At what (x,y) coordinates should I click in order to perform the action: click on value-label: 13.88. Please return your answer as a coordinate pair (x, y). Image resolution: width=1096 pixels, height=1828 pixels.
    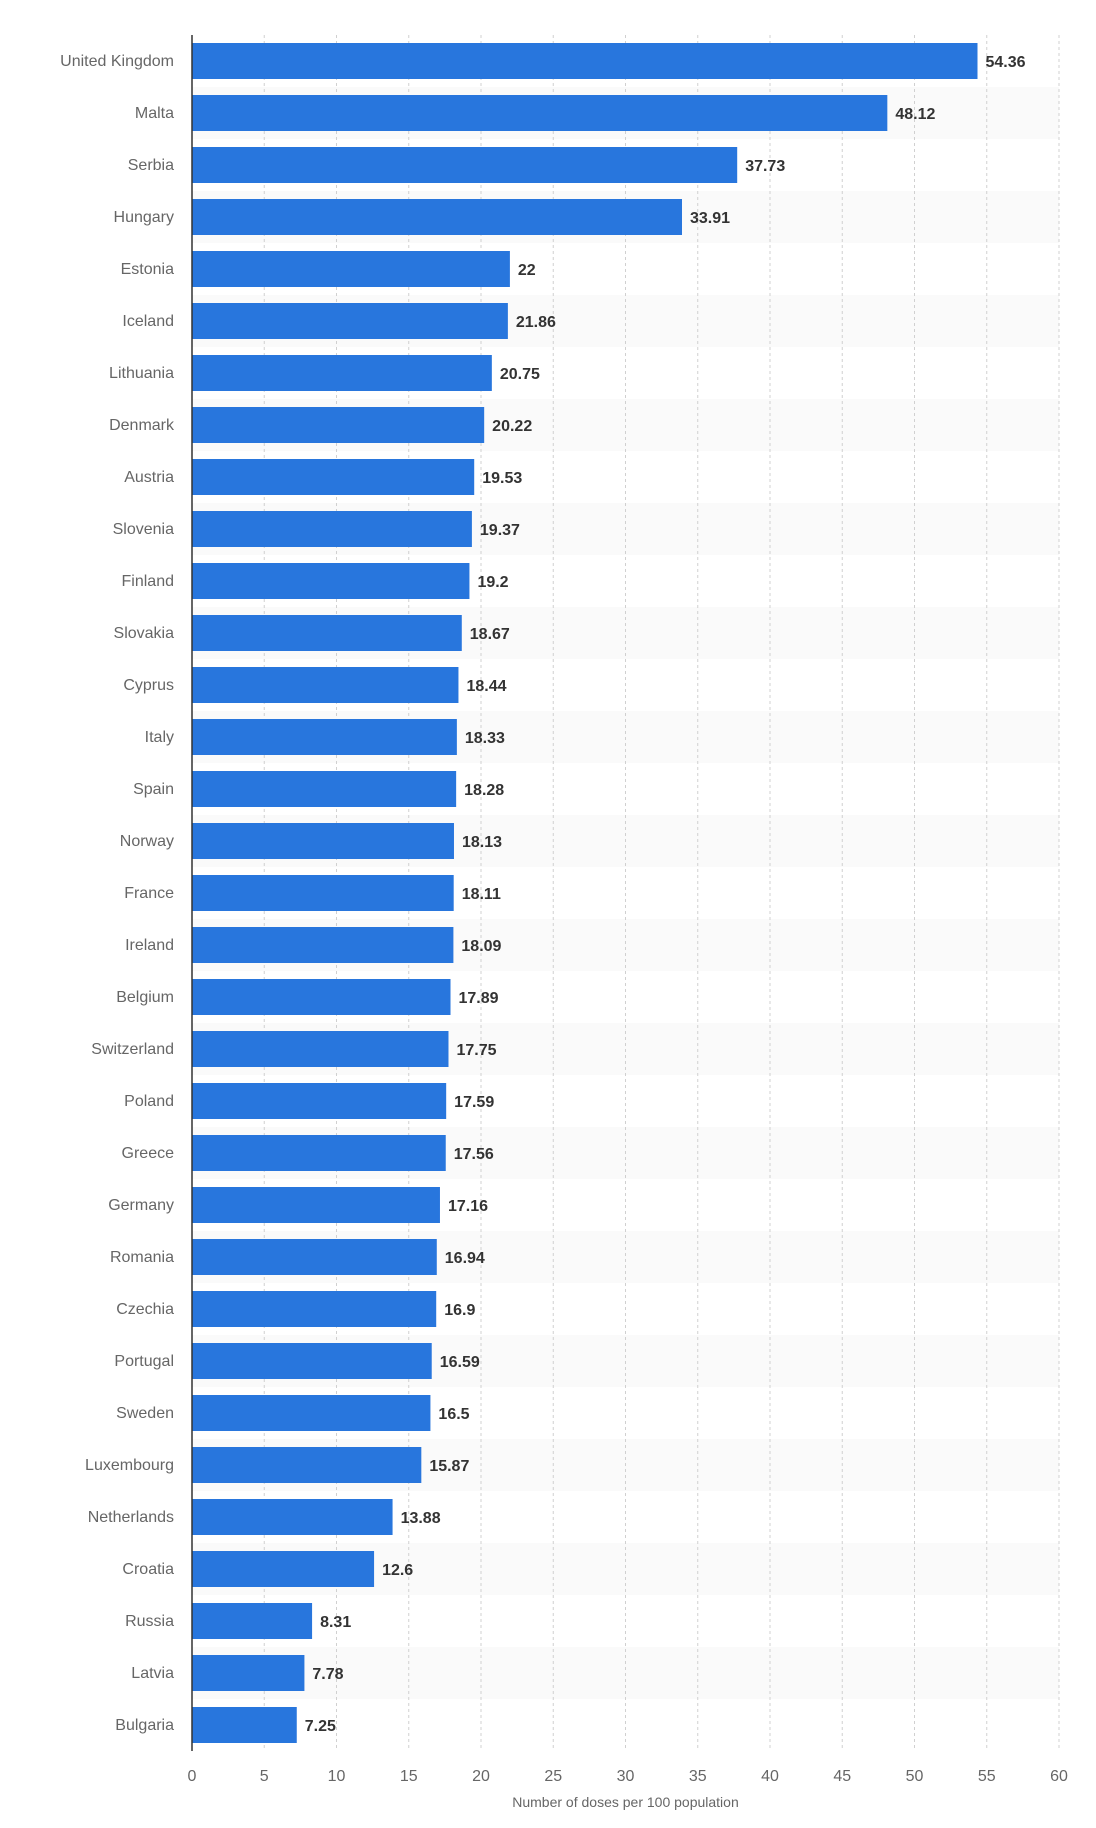
    Looking at the image, I should click on (421, 1518).